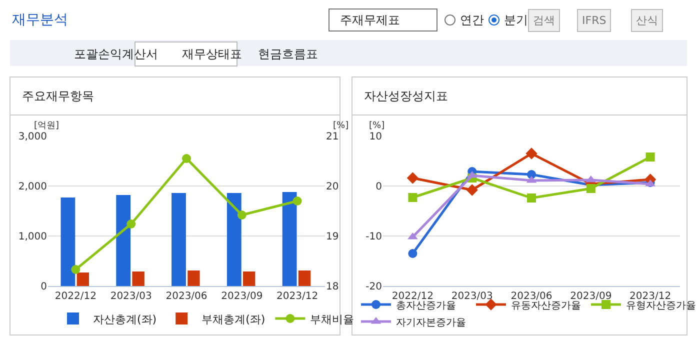 The height and width of the screenshot is (342, 697). I want to click on y-axis-title: [%], so click(377, 126).